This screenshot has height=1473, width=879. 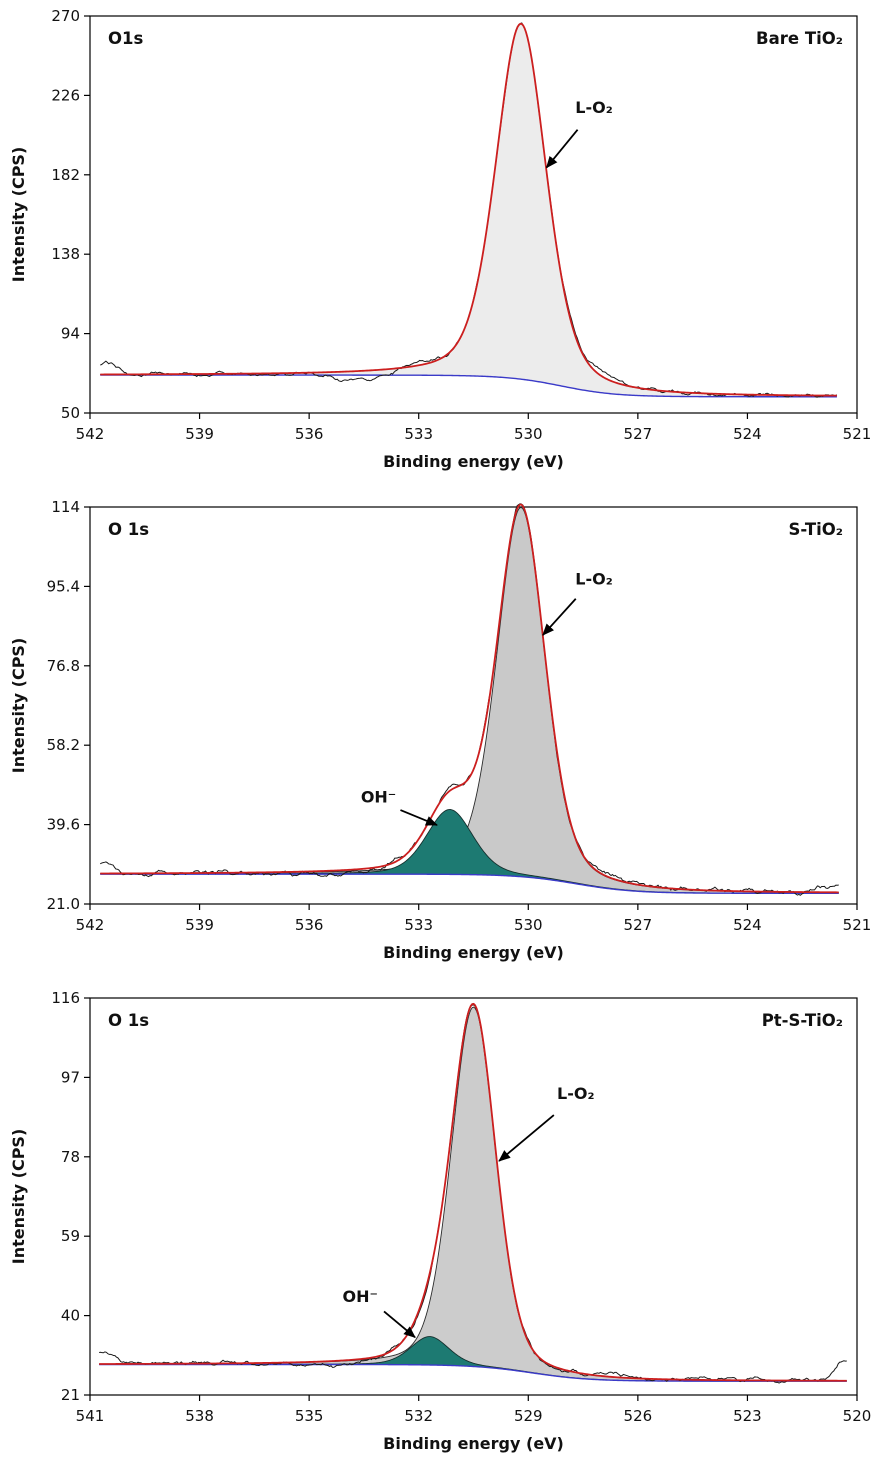 What do you see at coordinates (70, 214) in the screenshot?
I see `y-axis: 50 94 138 182 226 270` at bounding box center [70, 214].